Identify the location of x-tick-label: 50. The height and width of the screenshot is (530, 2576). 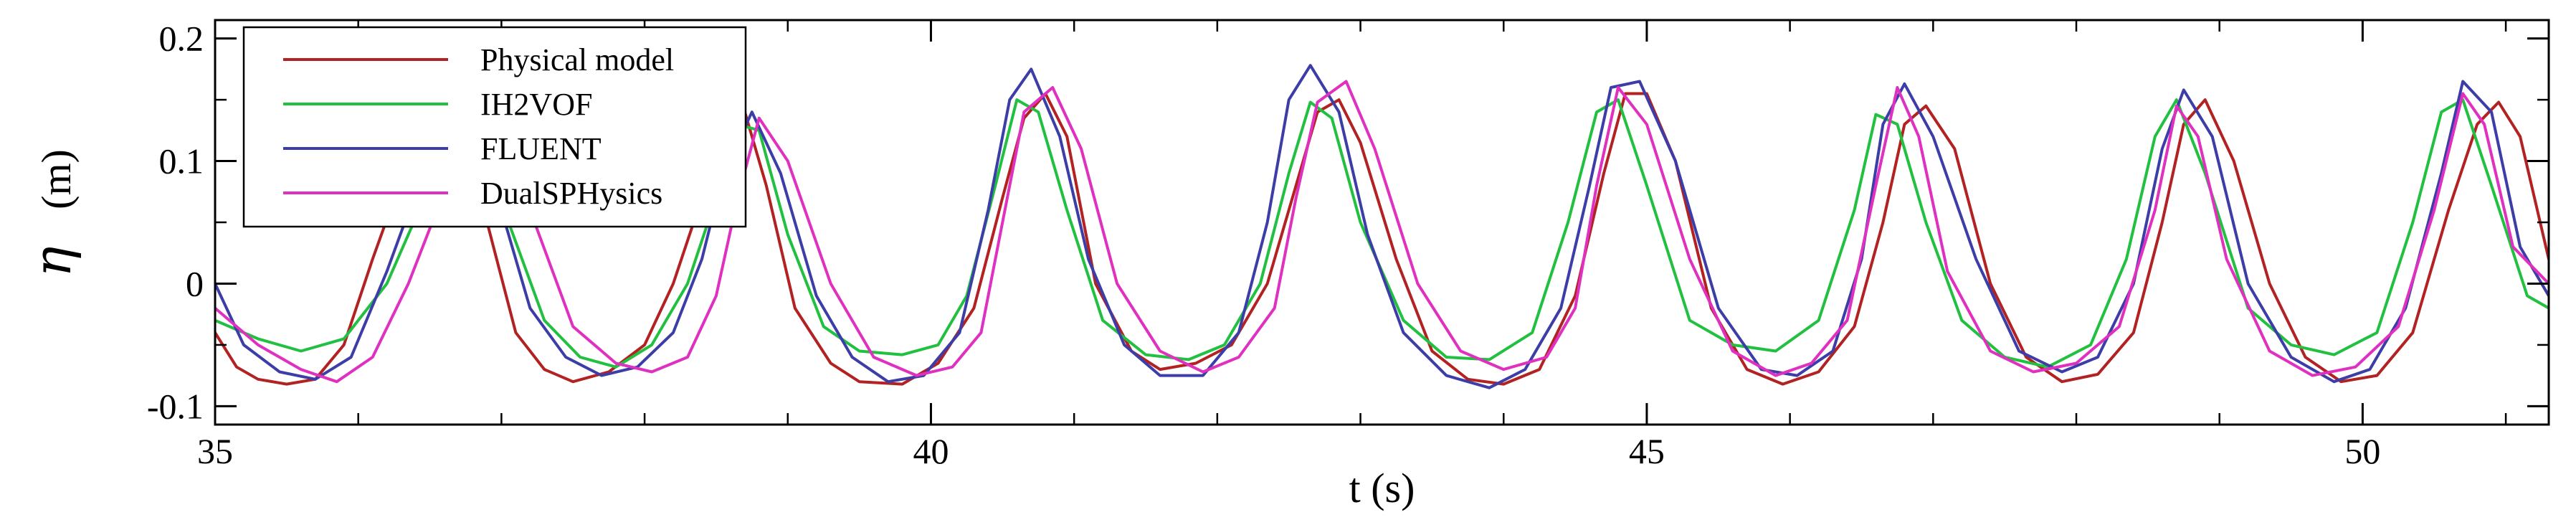
(2362, 451).